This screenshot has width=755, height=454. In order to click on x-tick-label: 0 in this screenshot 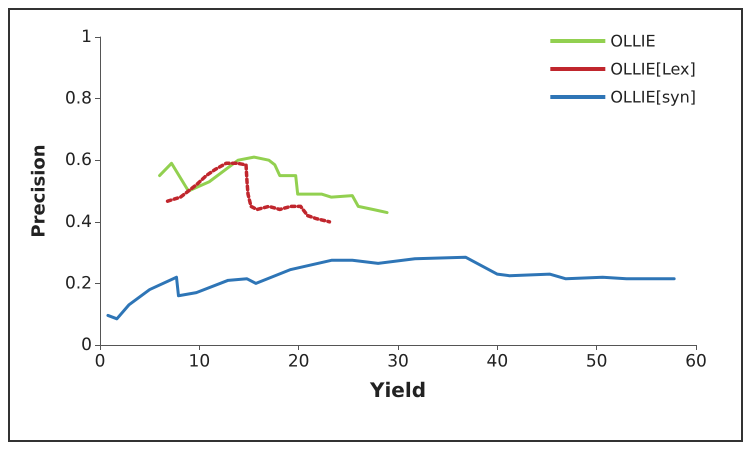, I will do `click(100, 362)`.